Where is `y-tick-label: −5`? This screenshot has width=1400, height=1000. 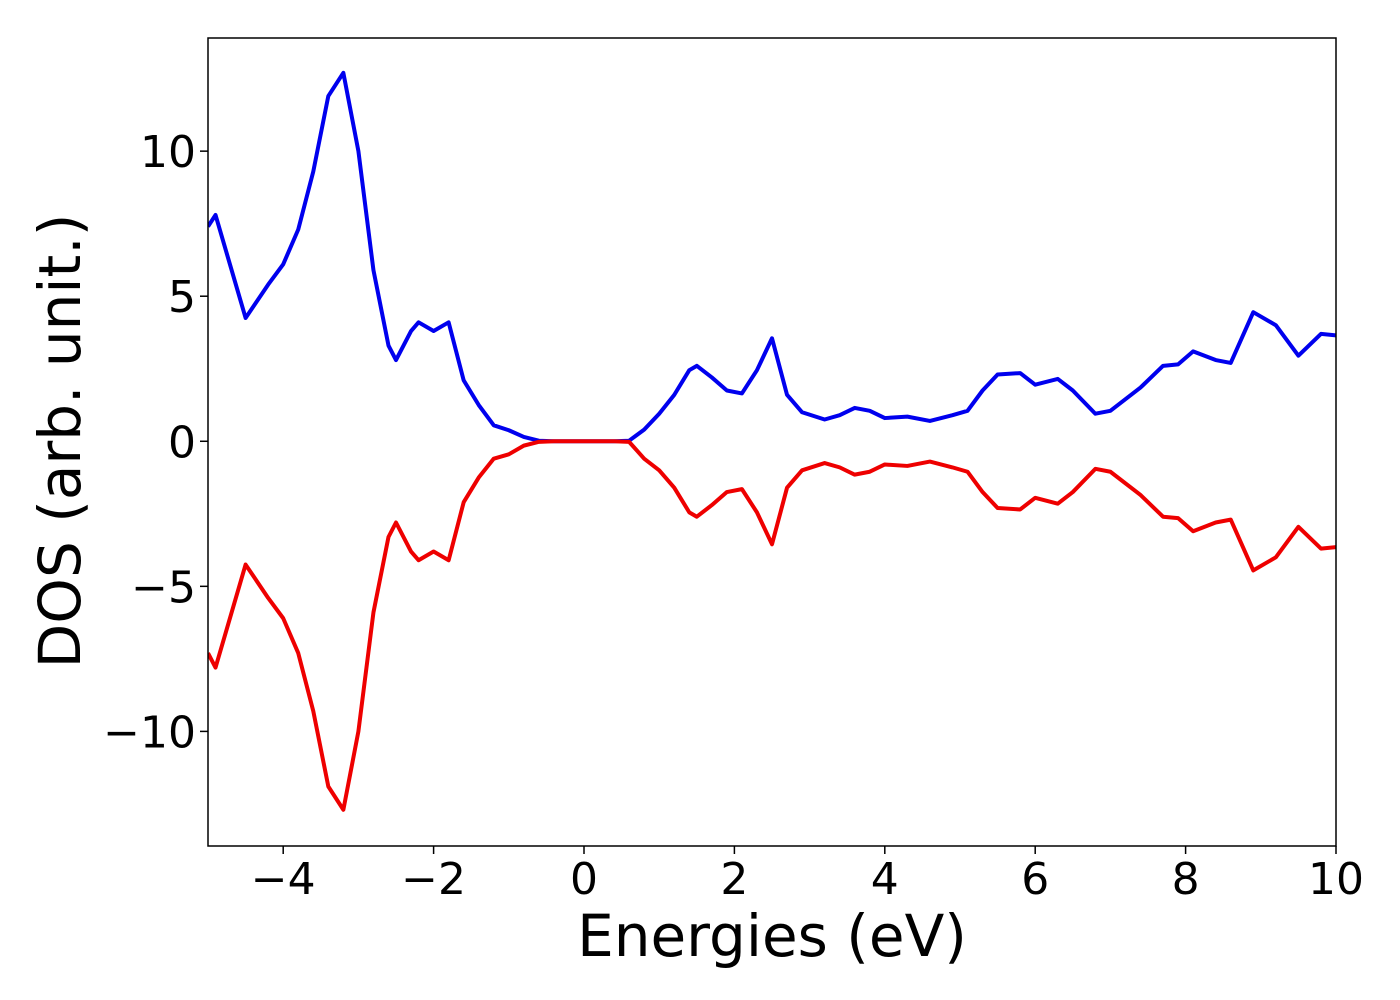 y-tick-label: −5 is located at coordinates (163, 587).